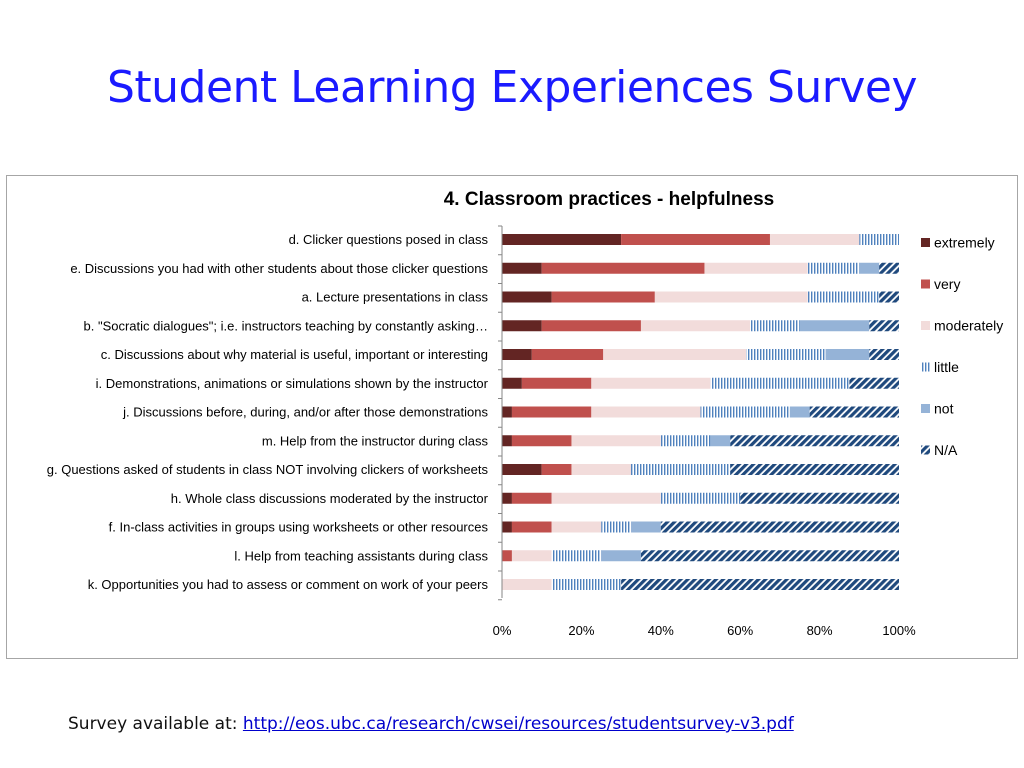 The height and width of the screenshot is (768, 1024). I want to click on category-label: m. Help from the instructor during class, so click(375, 440).